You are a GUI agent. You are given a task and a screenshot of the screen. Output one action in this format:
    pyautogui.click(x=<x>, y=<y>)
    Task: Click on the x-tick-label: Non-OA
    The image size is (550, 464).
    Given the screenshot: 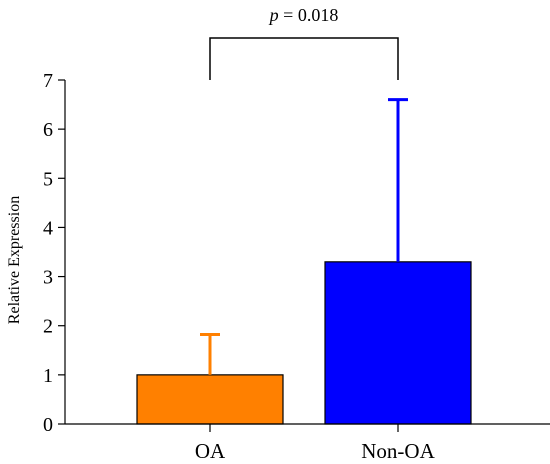 What is the action you would take?
    pyautogui.click(x=398, y=451)
    